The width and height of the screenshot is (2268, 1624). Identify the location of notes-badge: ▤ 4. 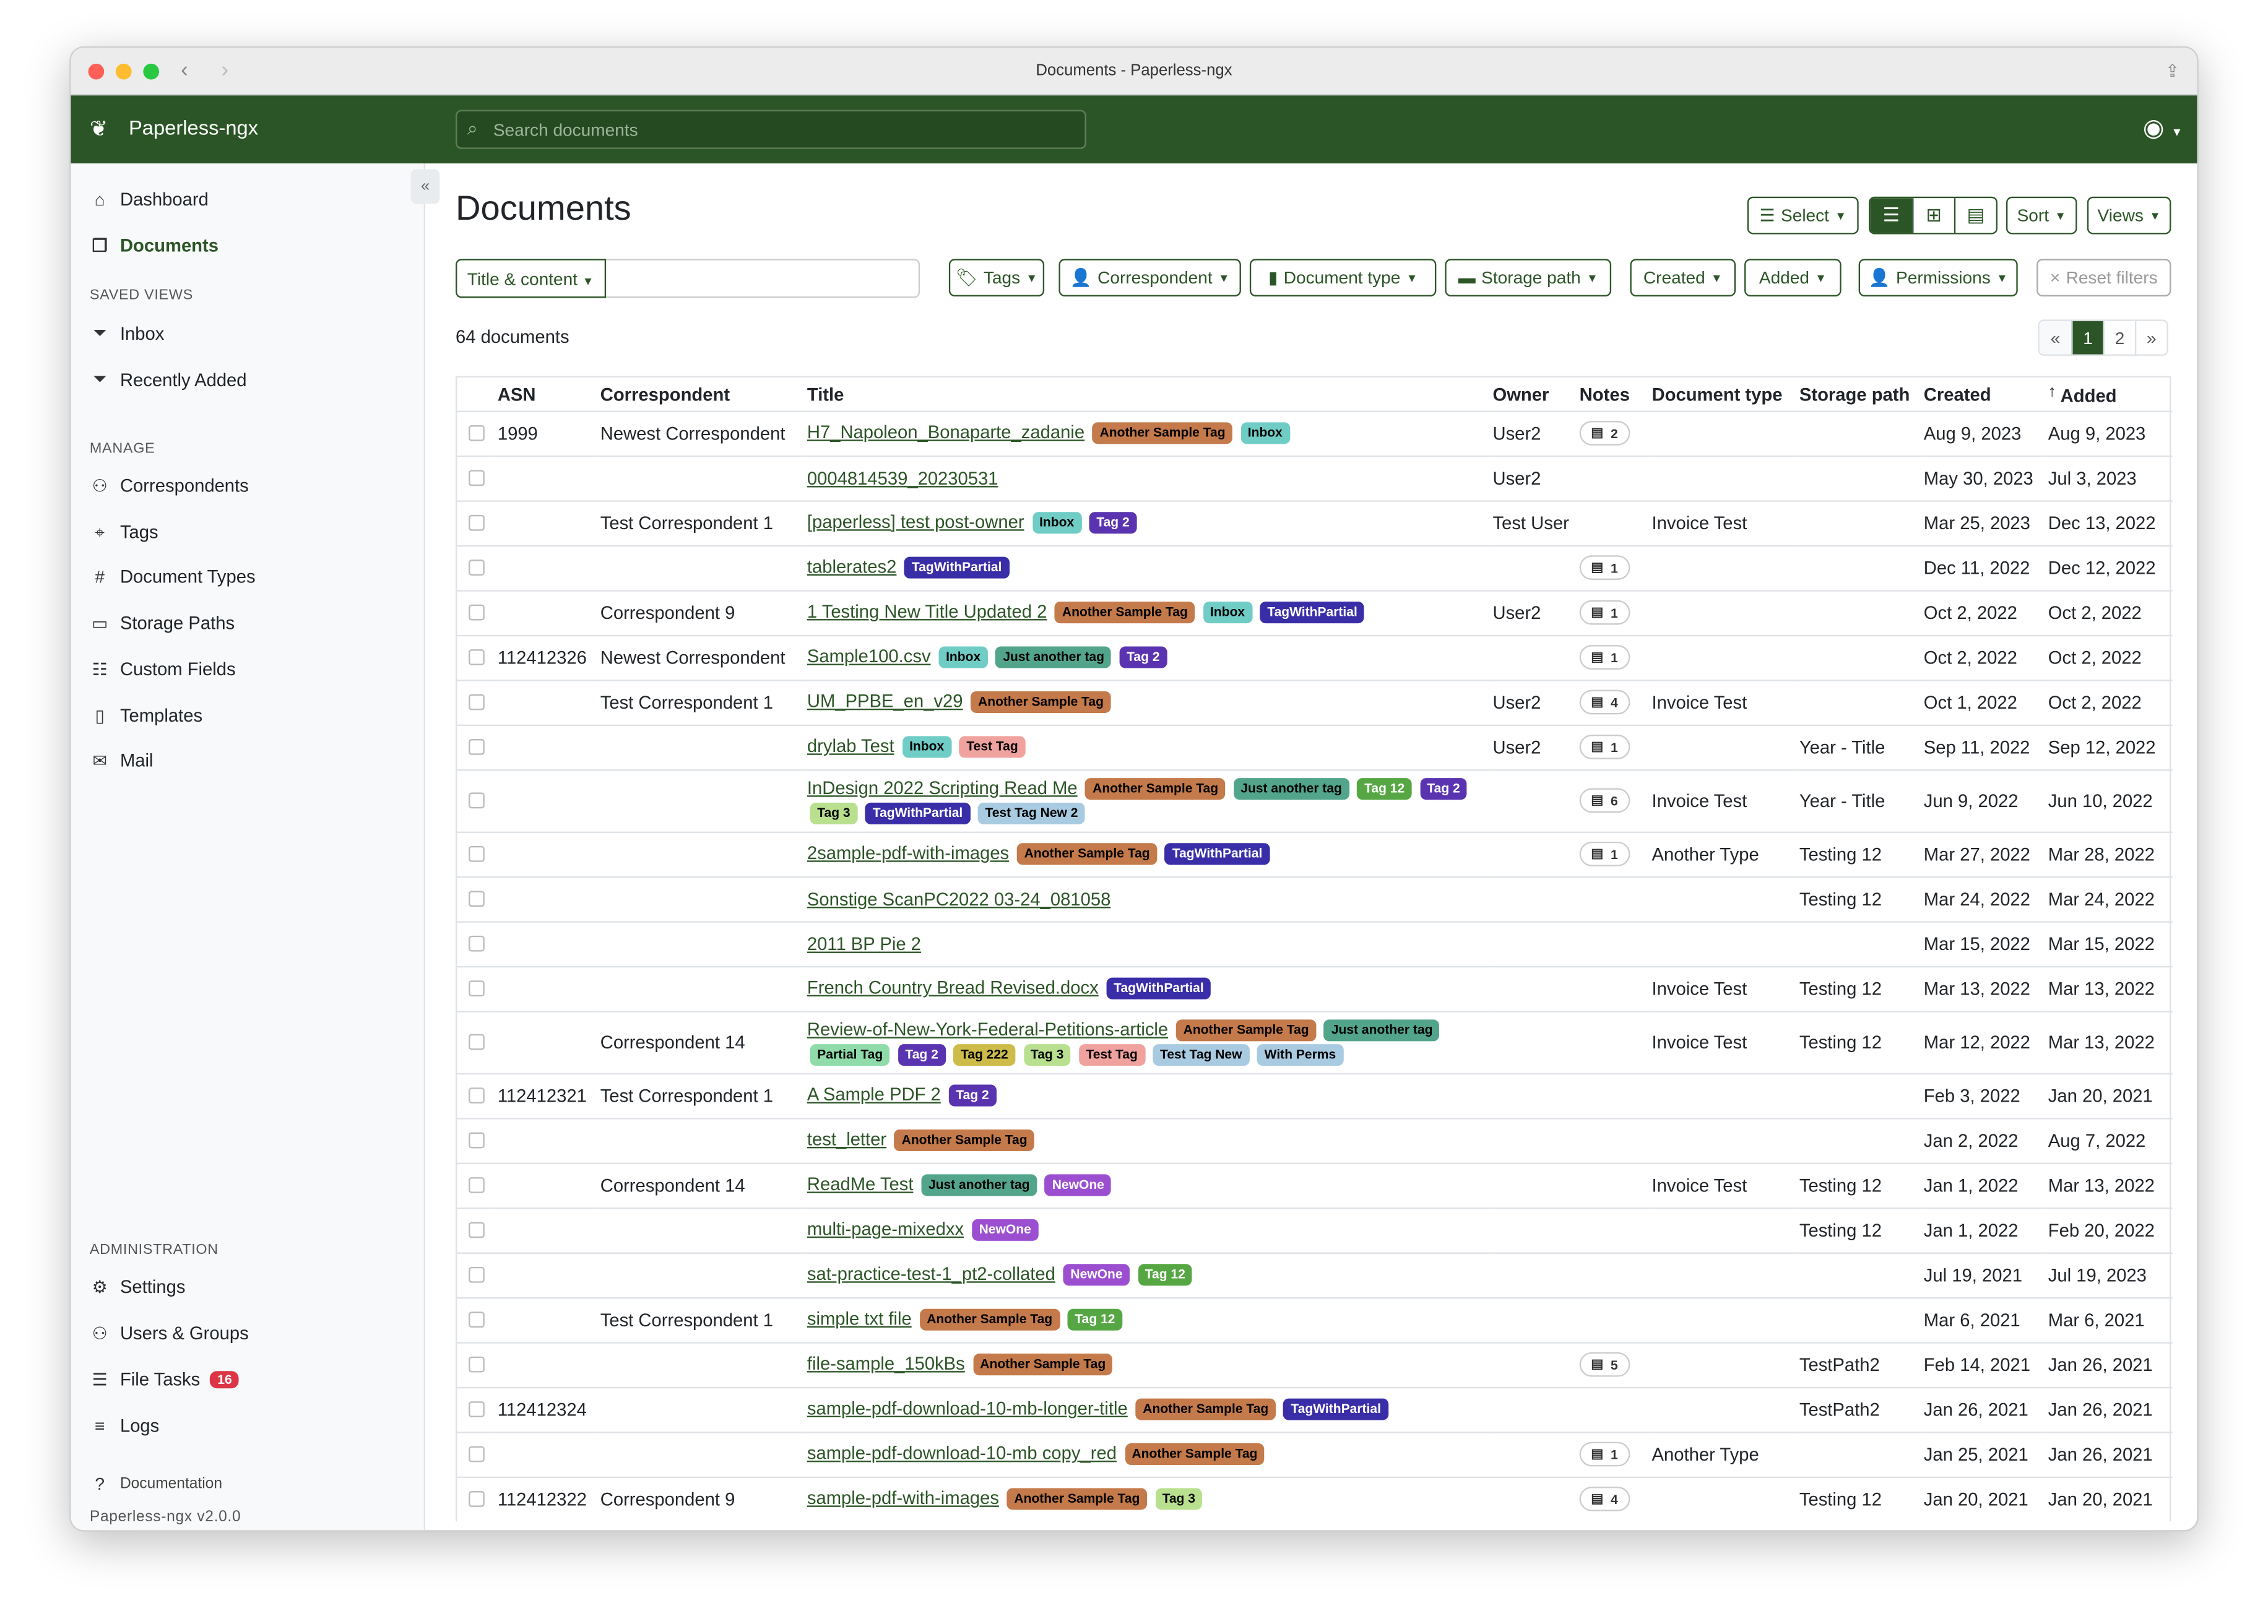
(1604, 1499).